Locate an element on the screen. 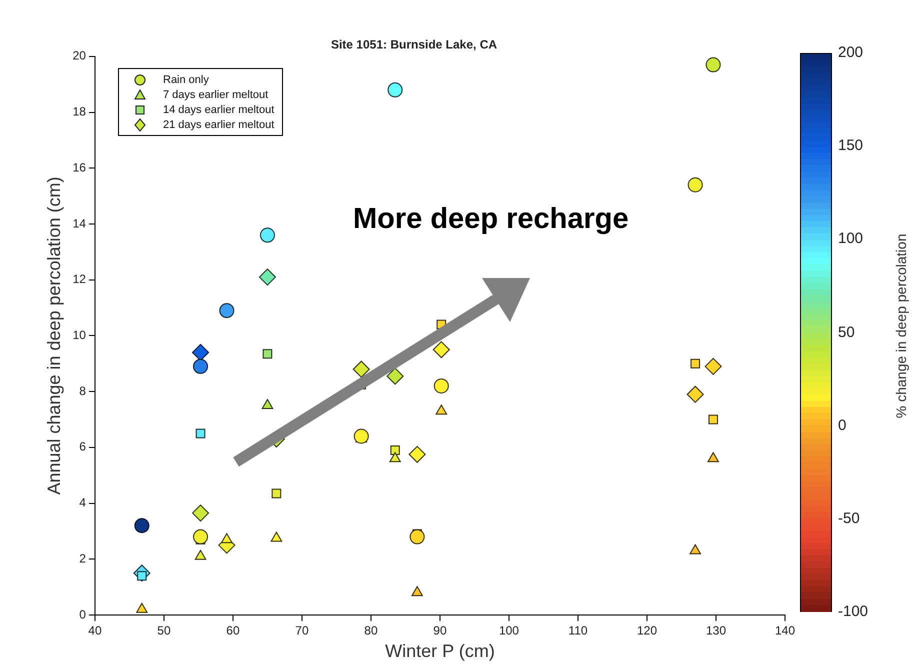 Image resolution: width=923 pixels, height=669 pixels. x-tick-label: 80 is located at coordinates (371, 631).